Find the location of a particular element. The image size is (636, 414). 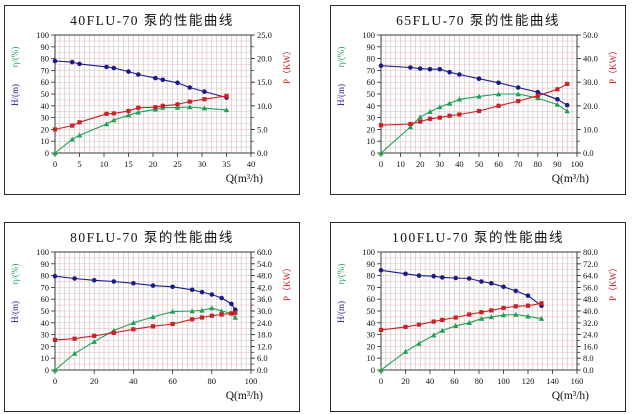

y-right-tick-label: 36.0 is located at coordinates (264, 299).